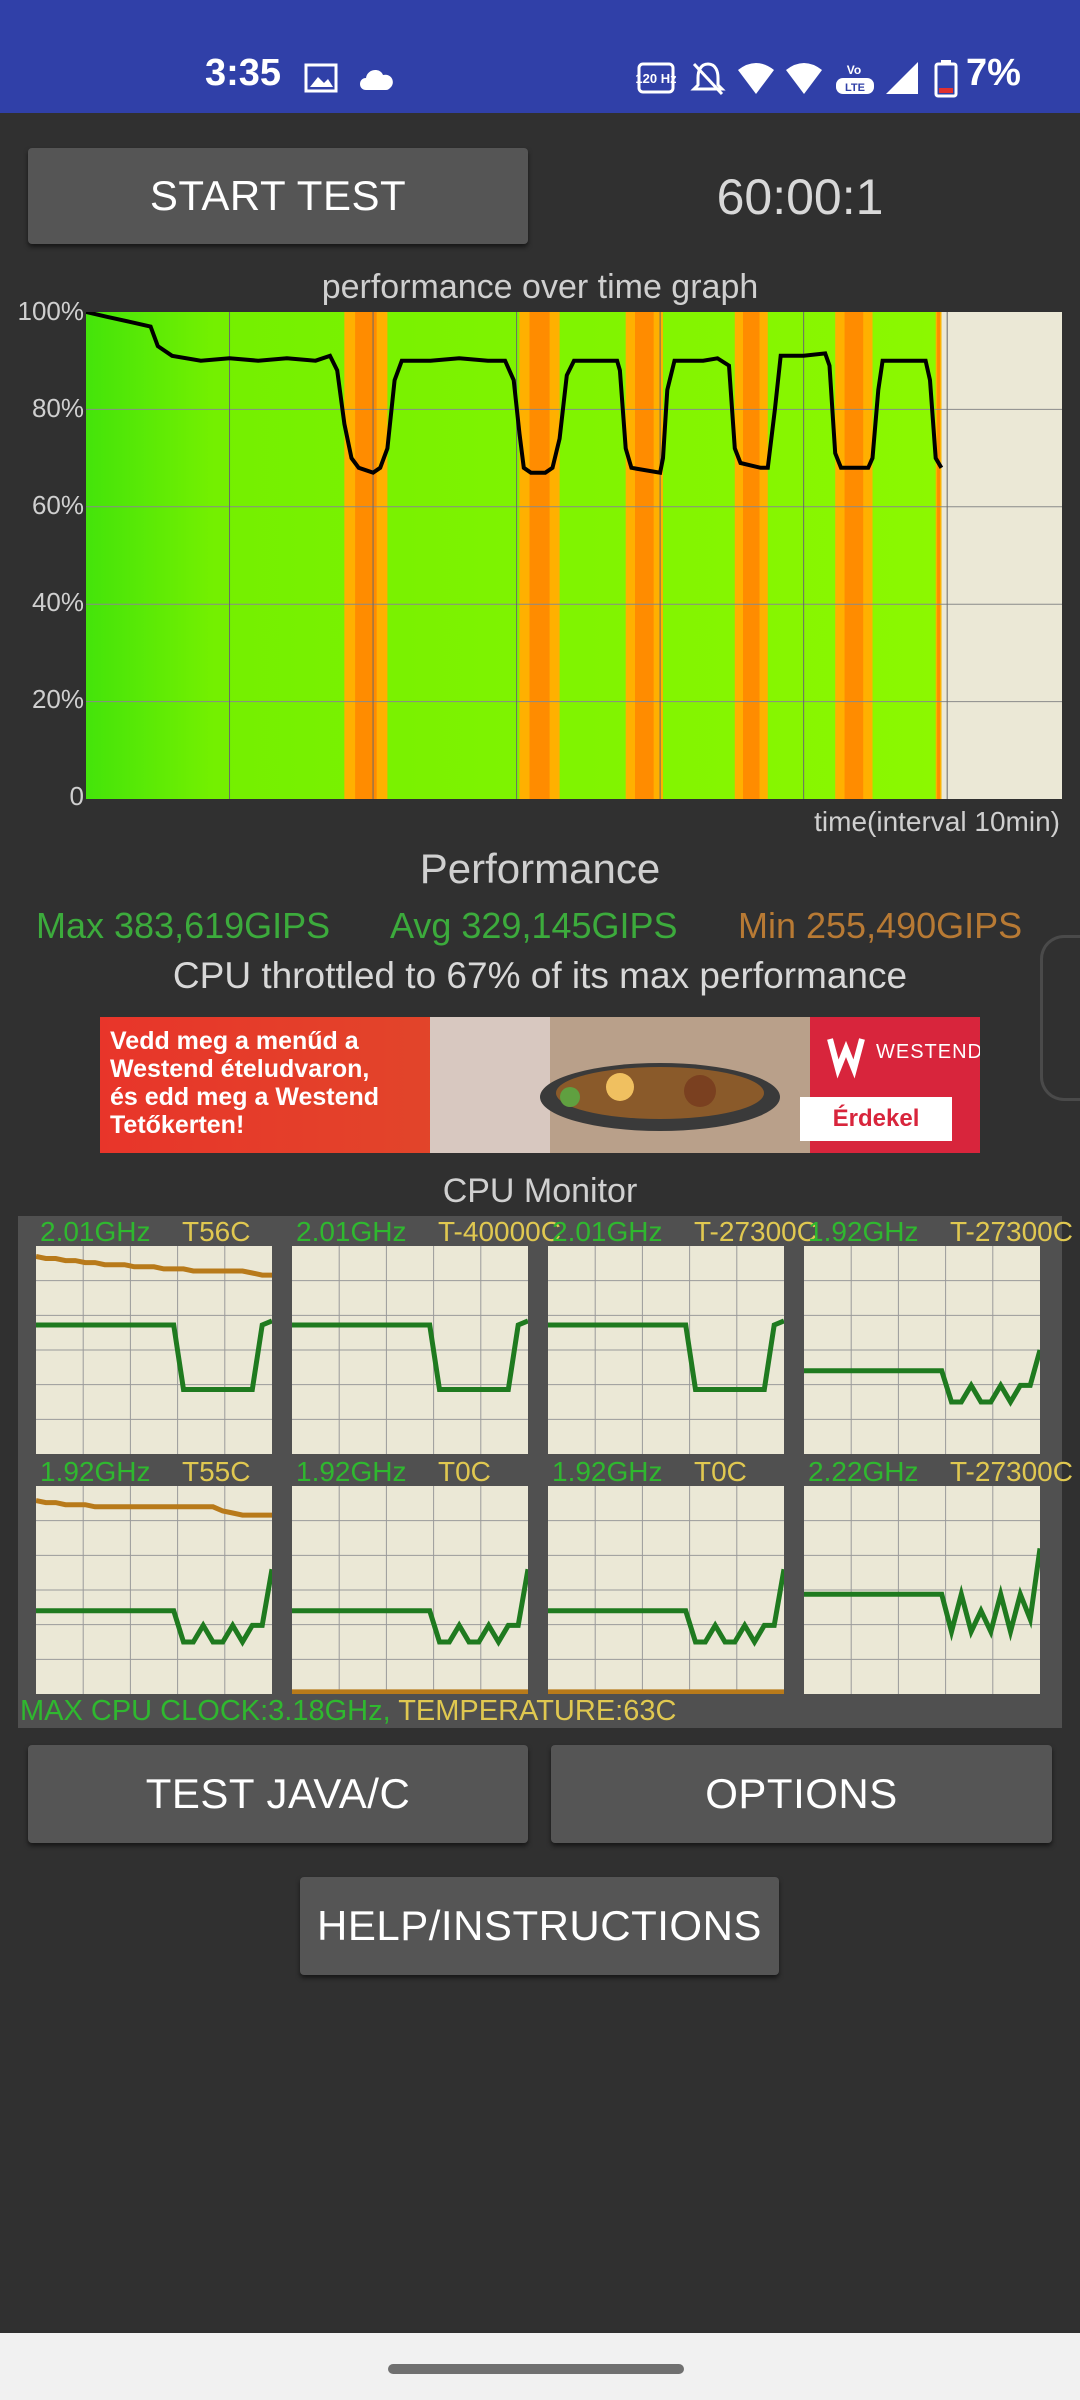 The width and height of the screenshot is (1080, 2400). Describe the element at coordinates (902, 78) in the screenshot. I see `signal-icon` at that location.